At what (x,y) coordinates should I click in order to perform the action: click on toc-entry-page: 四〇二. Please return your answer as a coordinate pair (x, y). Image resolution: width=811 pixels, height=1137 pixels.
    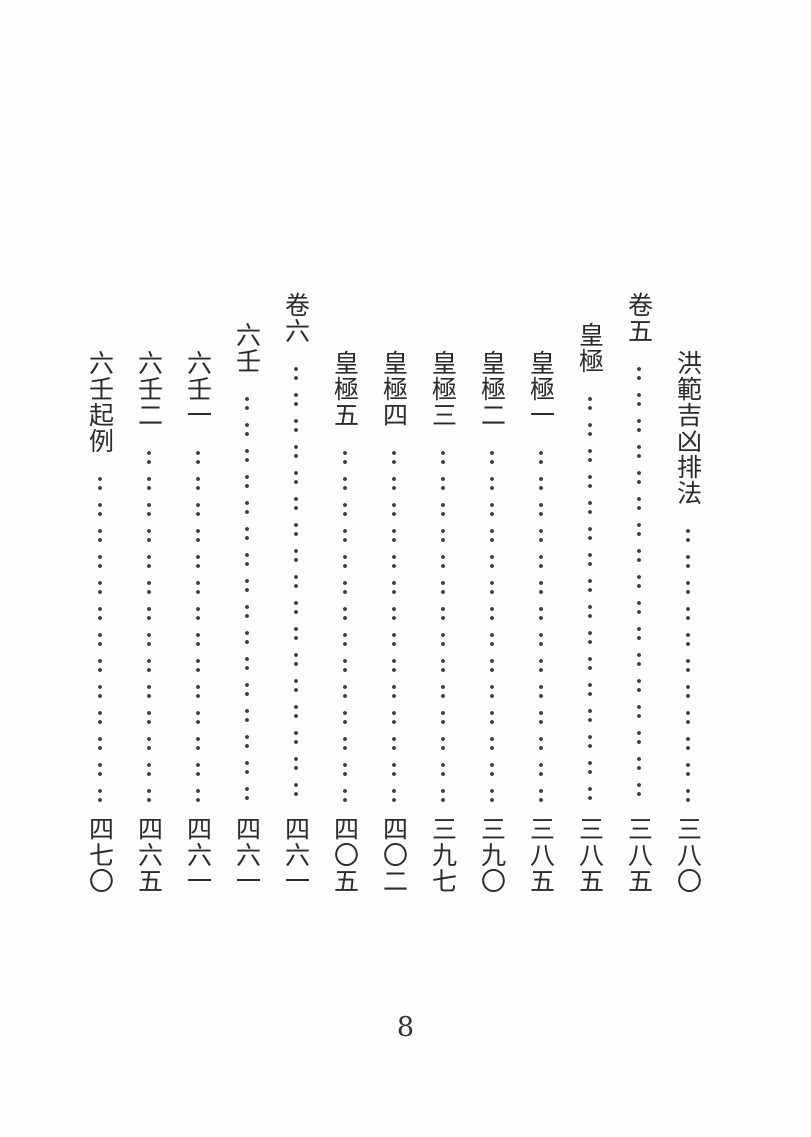
    Looking at the image, I should click on (394, 855).